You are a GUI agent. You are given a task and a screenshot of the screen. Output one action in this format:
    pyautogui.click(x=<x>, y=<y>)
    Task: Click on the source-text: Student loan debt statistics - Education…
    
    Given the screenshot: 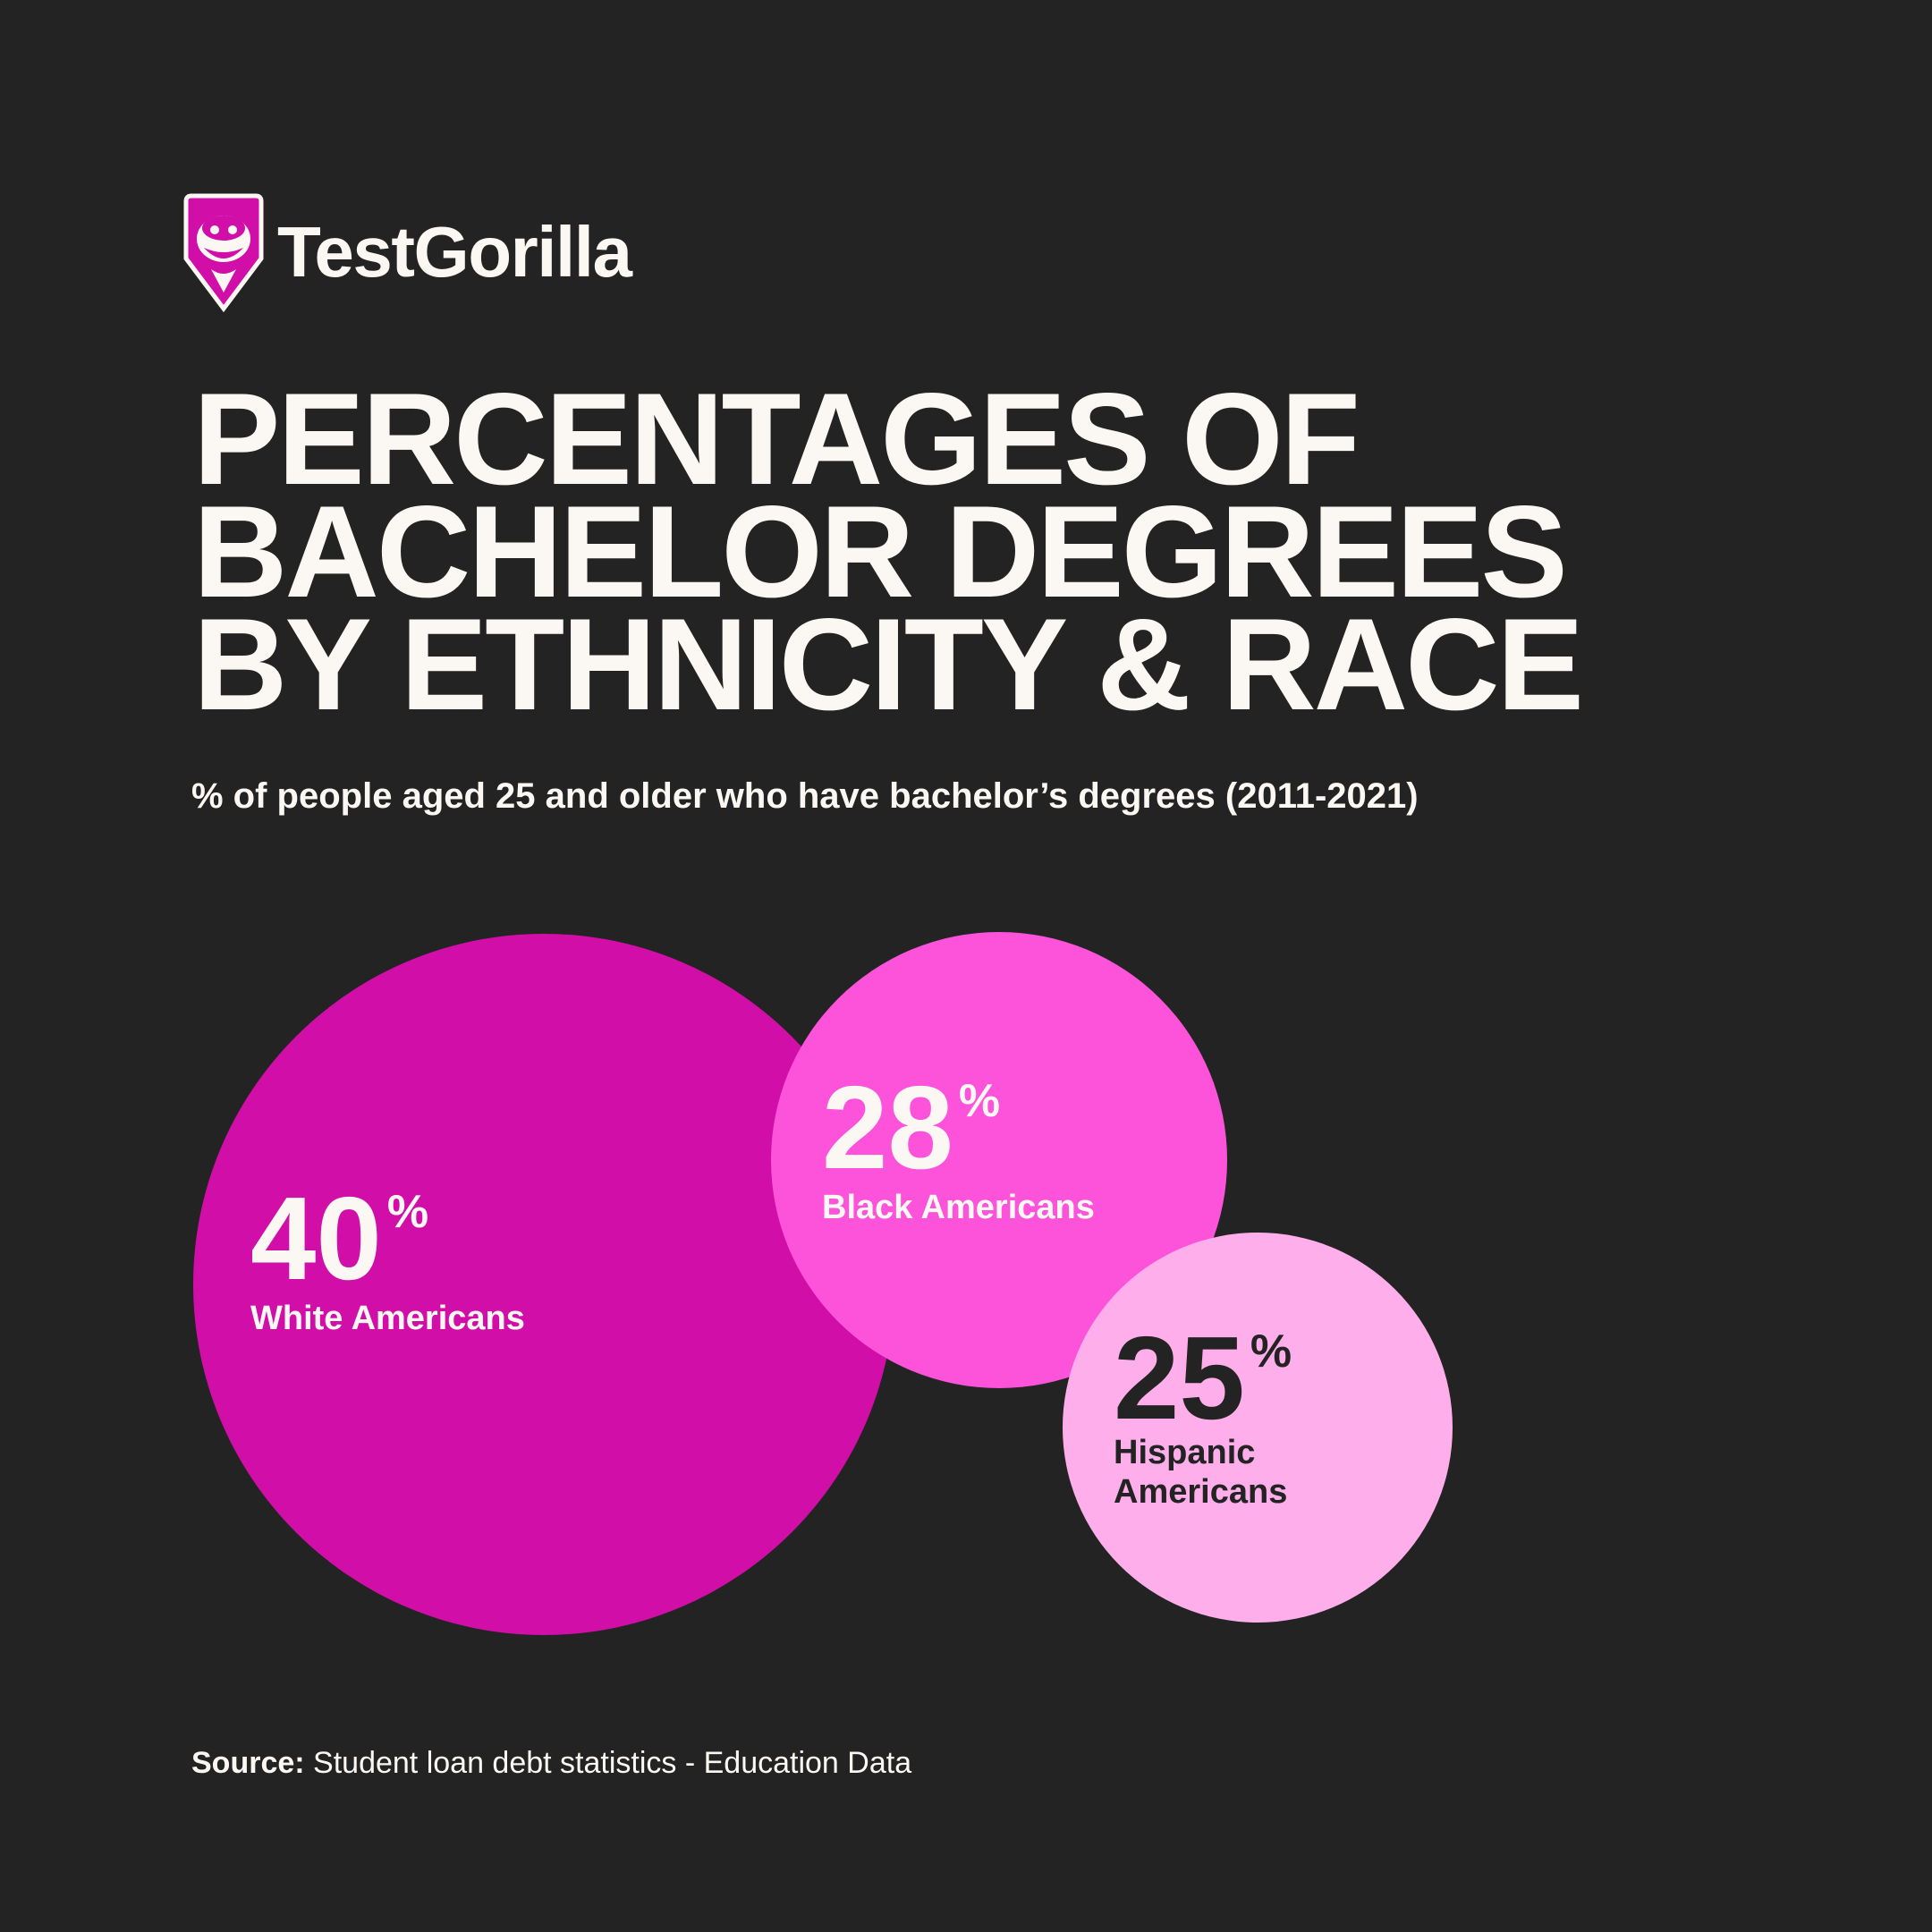 What is the action you would take?
    pyautogui.click(x=612, y=1763)
    